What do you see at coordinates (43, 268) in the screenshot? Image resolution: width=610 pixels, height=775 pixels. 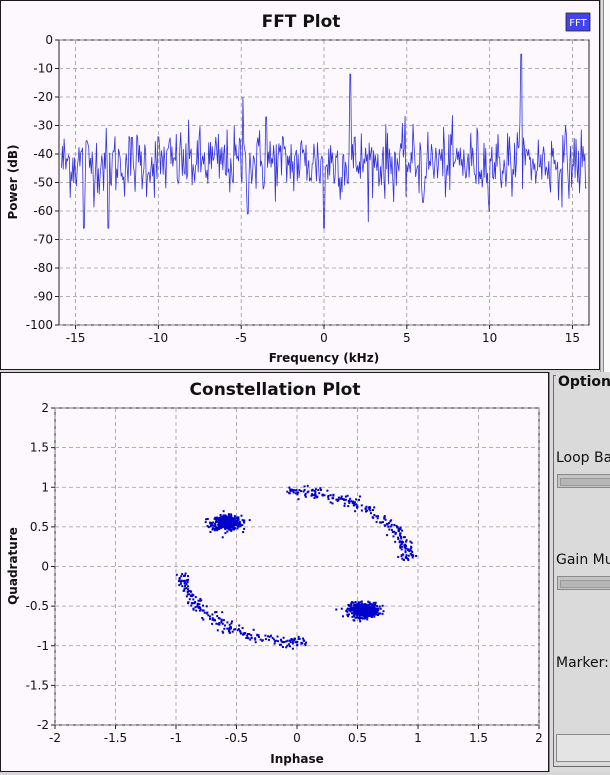 I see `fft-y-tick-label: -80` at bounding box center [43, 268].